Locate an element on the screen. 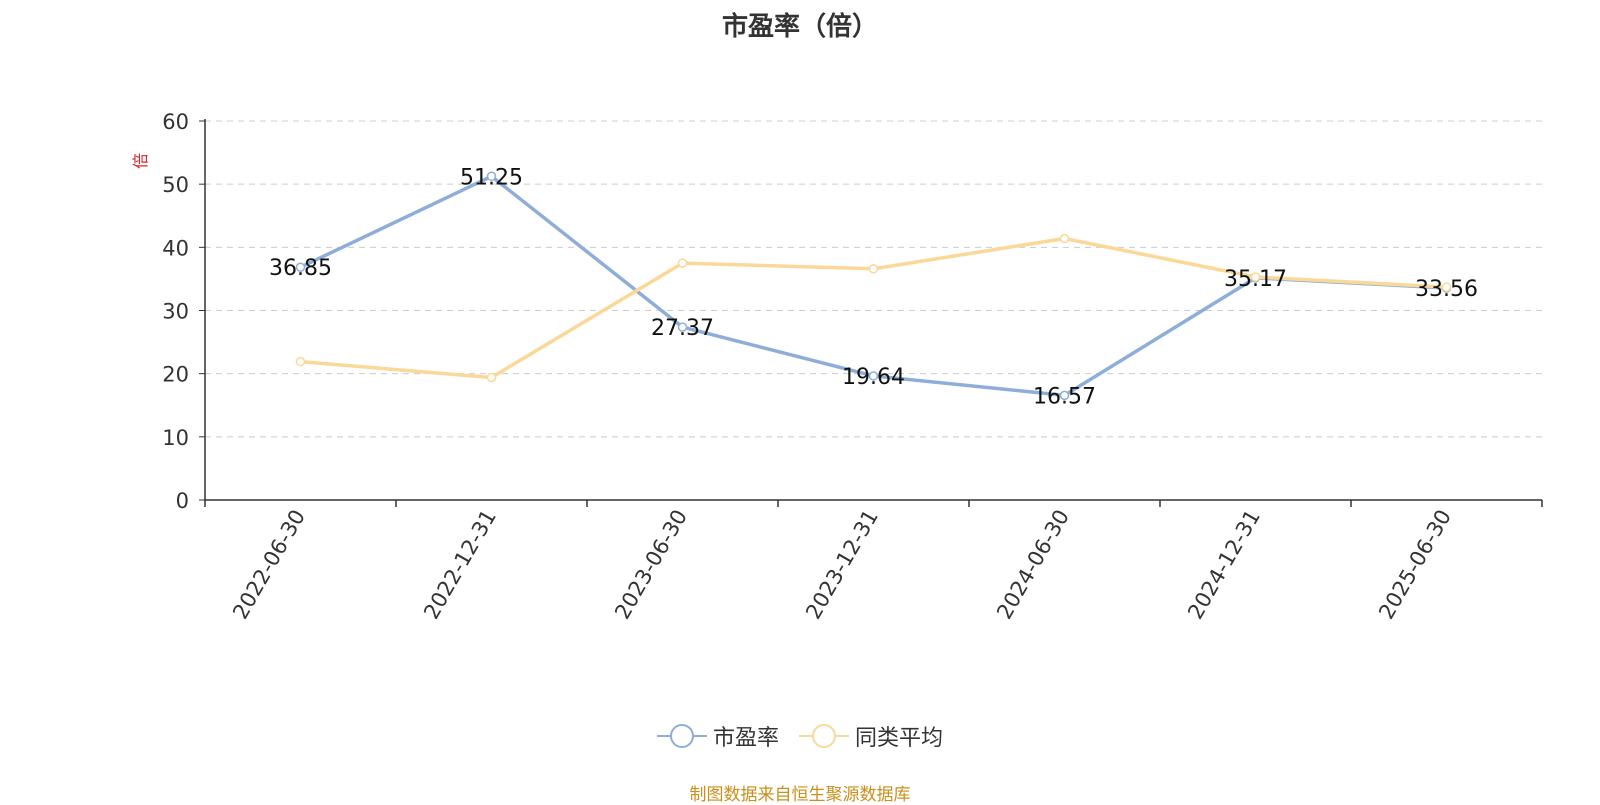 Image resolution: width=1600 pixels, height=805 pixels. data-label-series-1: 27.37 is located at coordinates (682, 328).